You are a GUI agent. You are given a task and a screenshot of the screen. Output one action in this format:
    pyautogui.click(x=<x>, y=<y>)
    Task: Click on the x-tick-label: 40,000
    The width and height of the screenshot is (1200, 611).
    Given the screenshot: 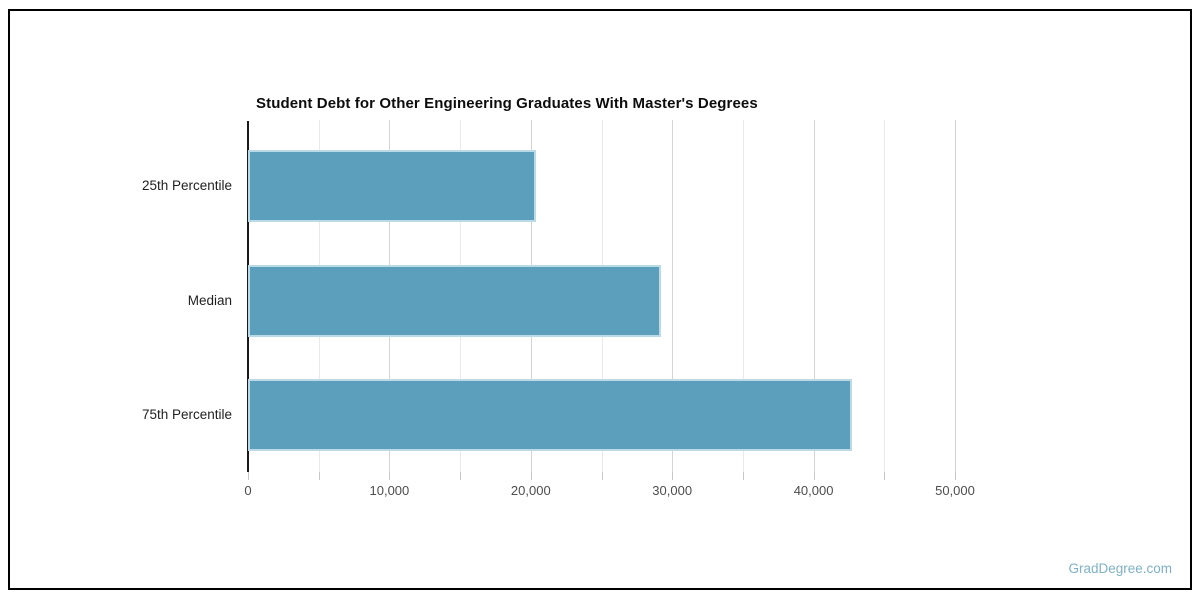 What is the action you would take?
    pyautogui.click(x=813, y=490)
    